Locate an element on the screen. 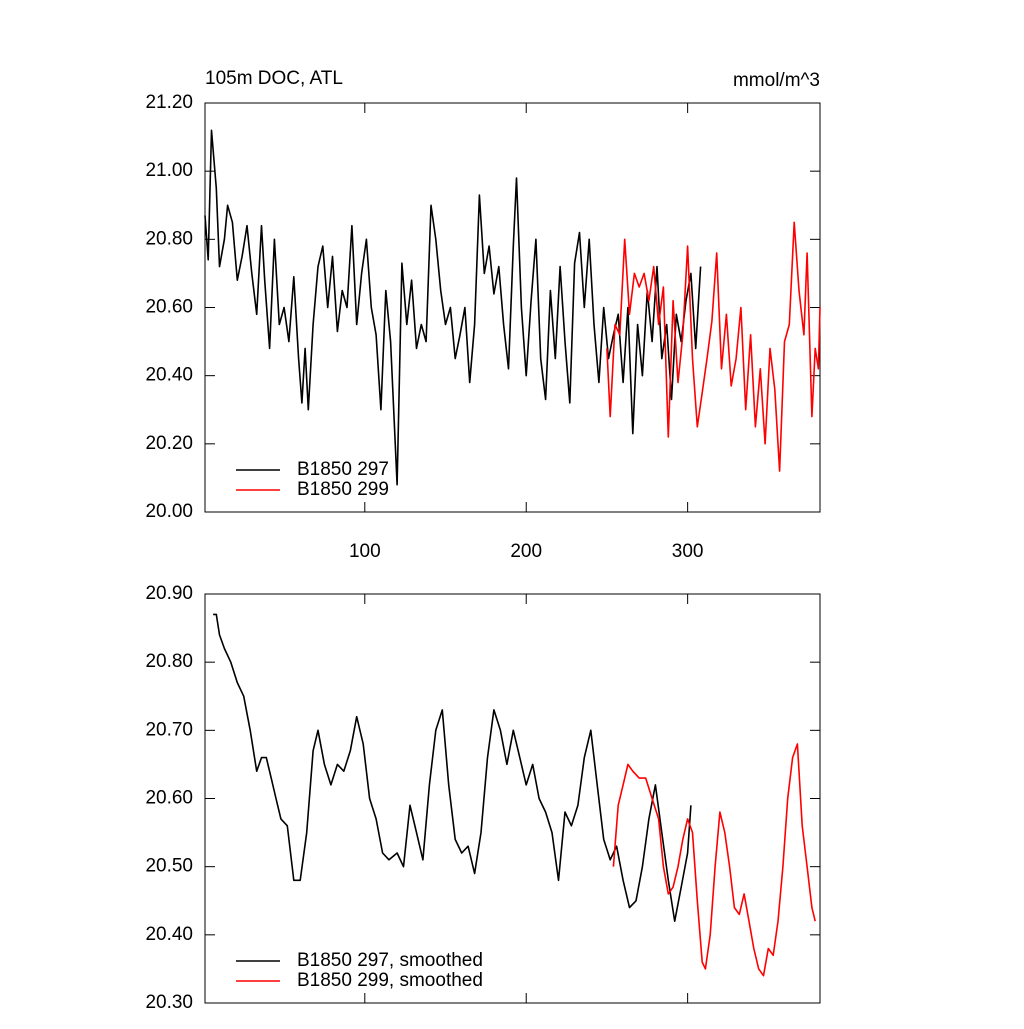 This screenshot has width=1024, height=1029. y-tick-label: 20.70 is located at coordinates (169, 729).